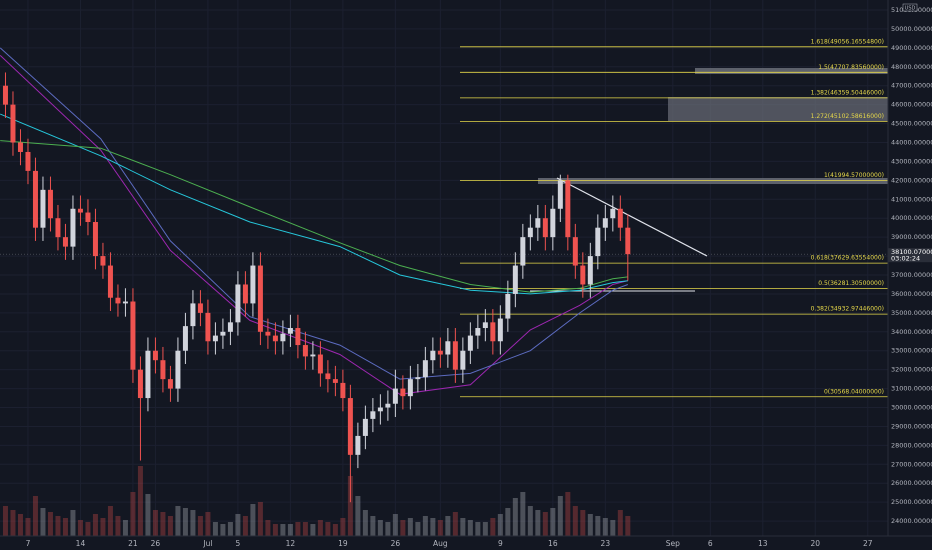 The image size is (932, 550). What do you see at coordinates (911, 351) in the screenshot?
I see `y-tick-label: 33000.00000000` at bounding box center [911, 351].